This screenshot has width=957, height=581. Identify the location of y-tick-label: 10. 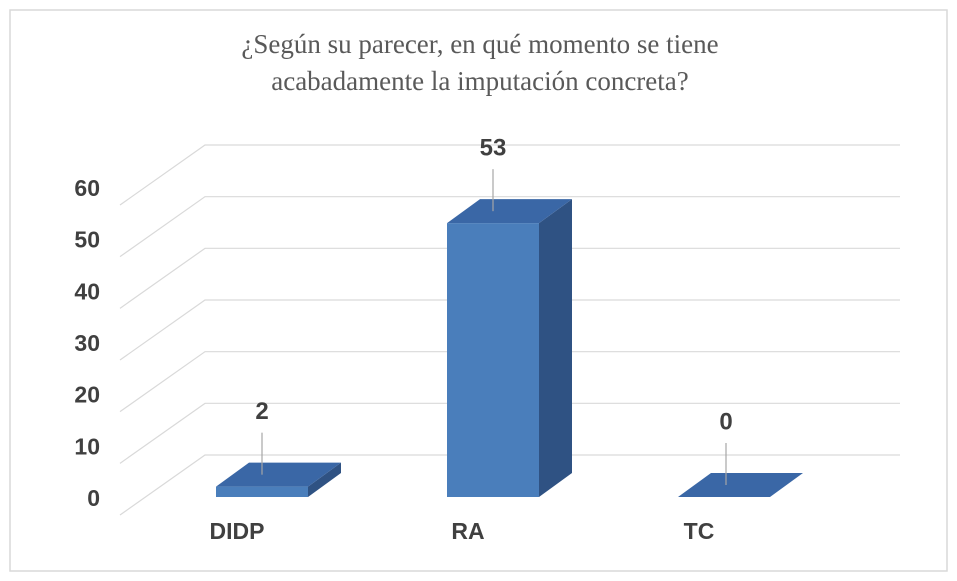
(87, 446).